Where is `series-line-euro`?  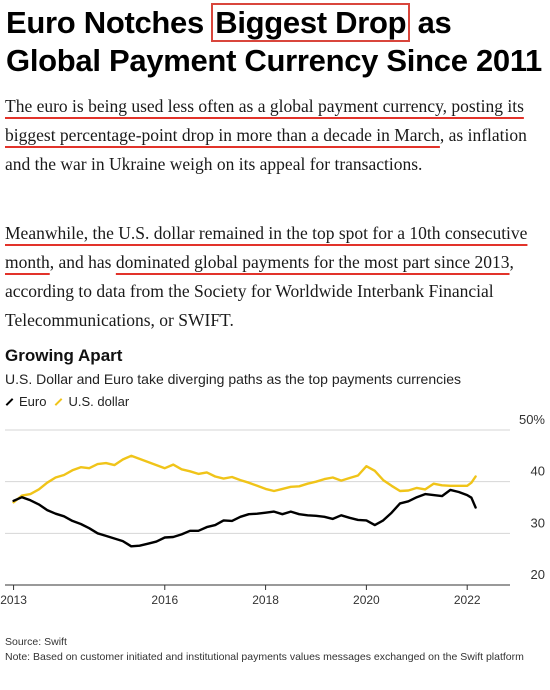 series-line-euro is located at coordinates (244, 518).